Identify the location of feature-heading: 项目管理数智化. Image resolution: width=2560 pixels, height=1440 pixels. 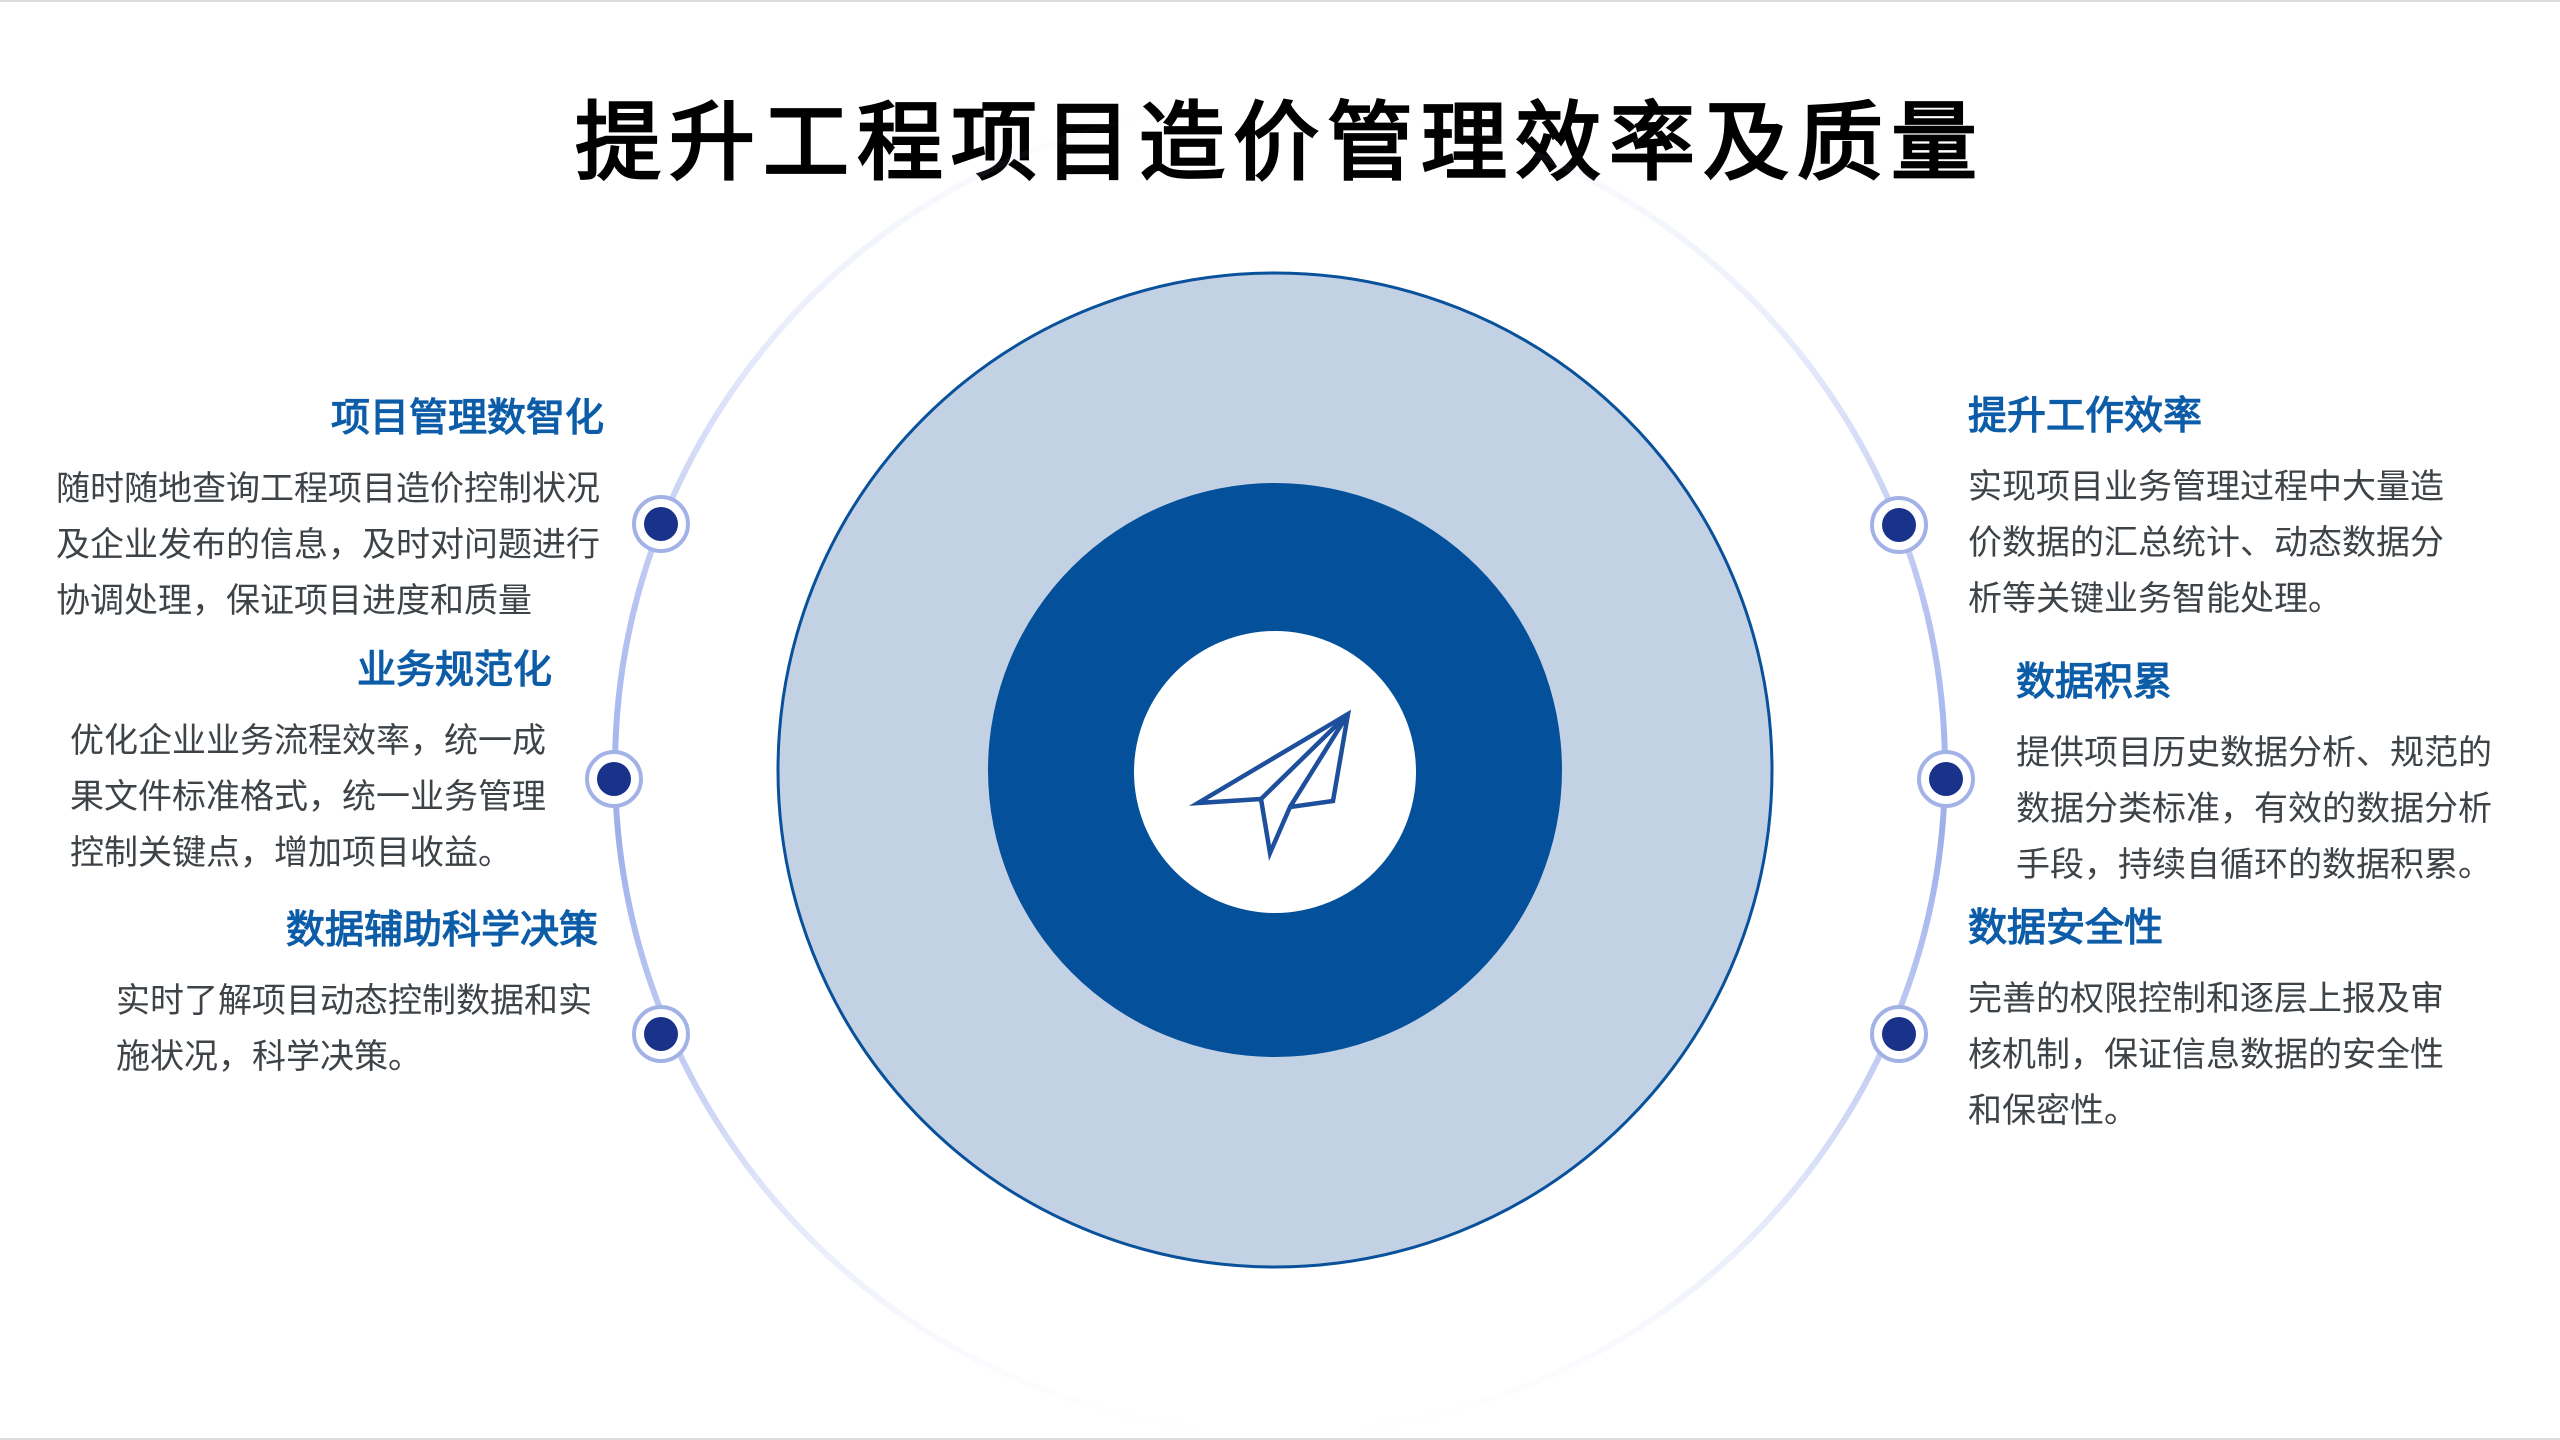
(467, 418).